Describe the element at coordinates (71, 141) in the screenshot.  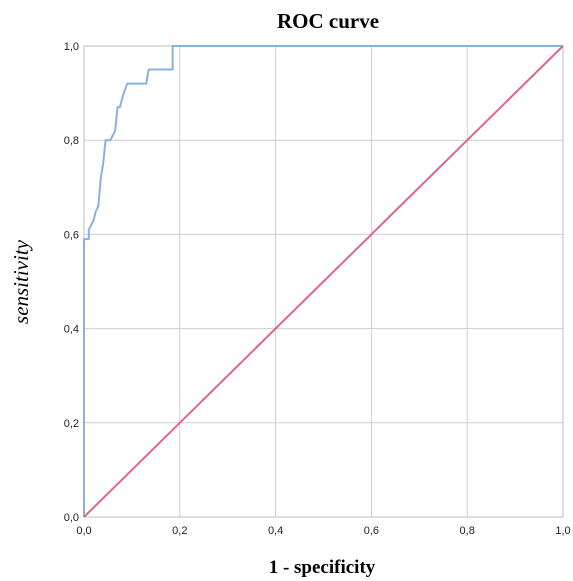
I see `y-tick-label: 0,8` at that location.